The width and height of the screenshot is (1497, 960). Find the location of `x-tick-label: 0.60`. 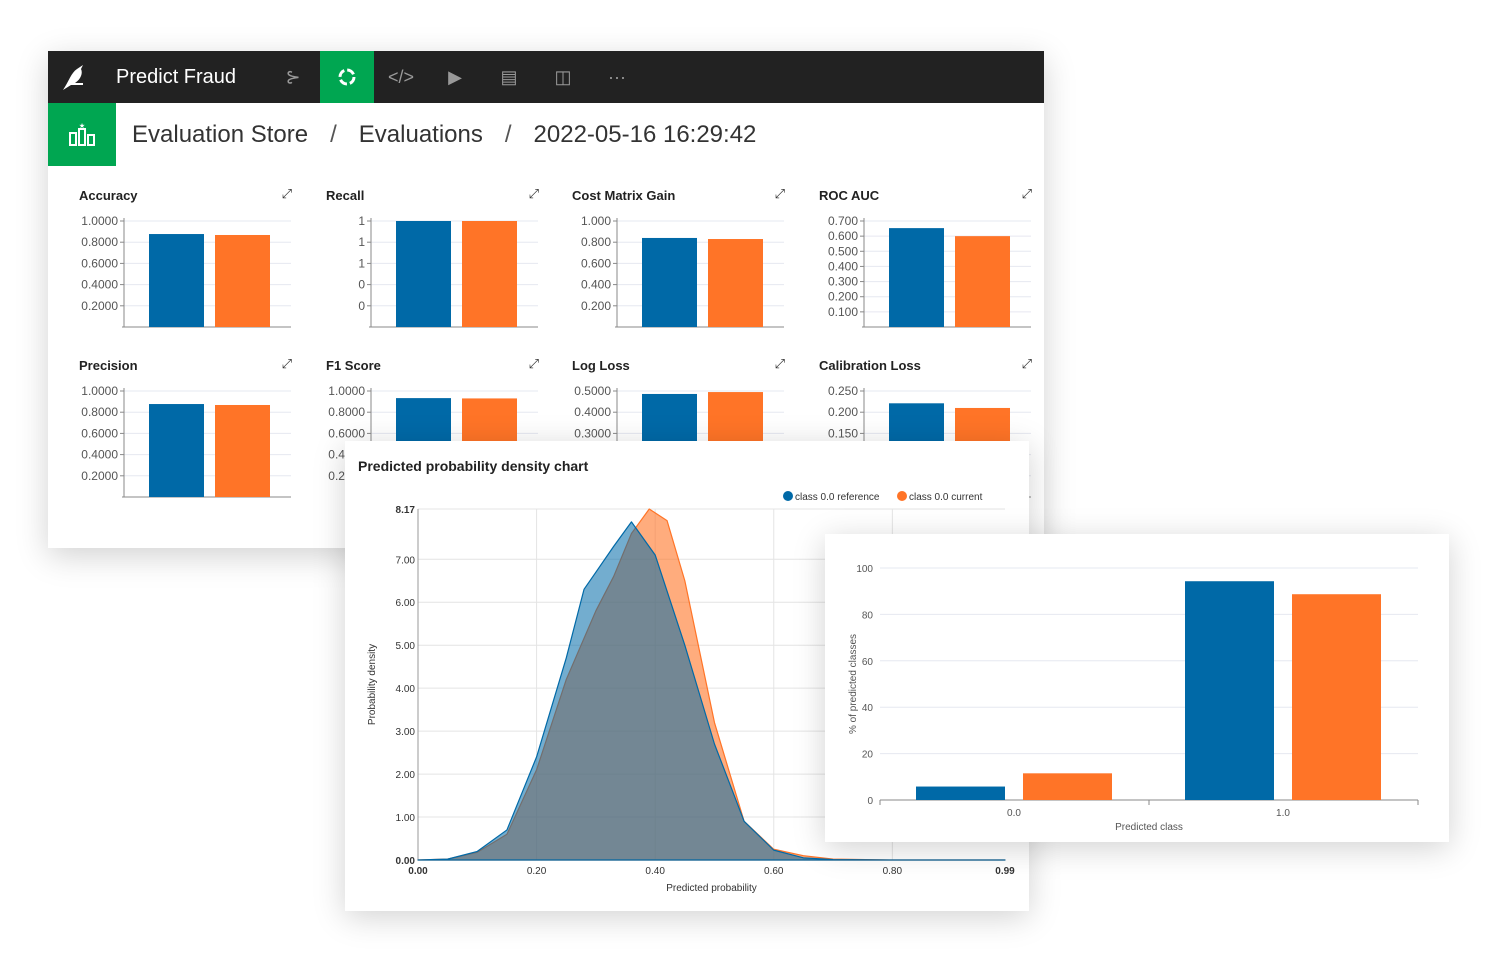

x-tick-label: 0.60 is located at coordinates (774, 871).